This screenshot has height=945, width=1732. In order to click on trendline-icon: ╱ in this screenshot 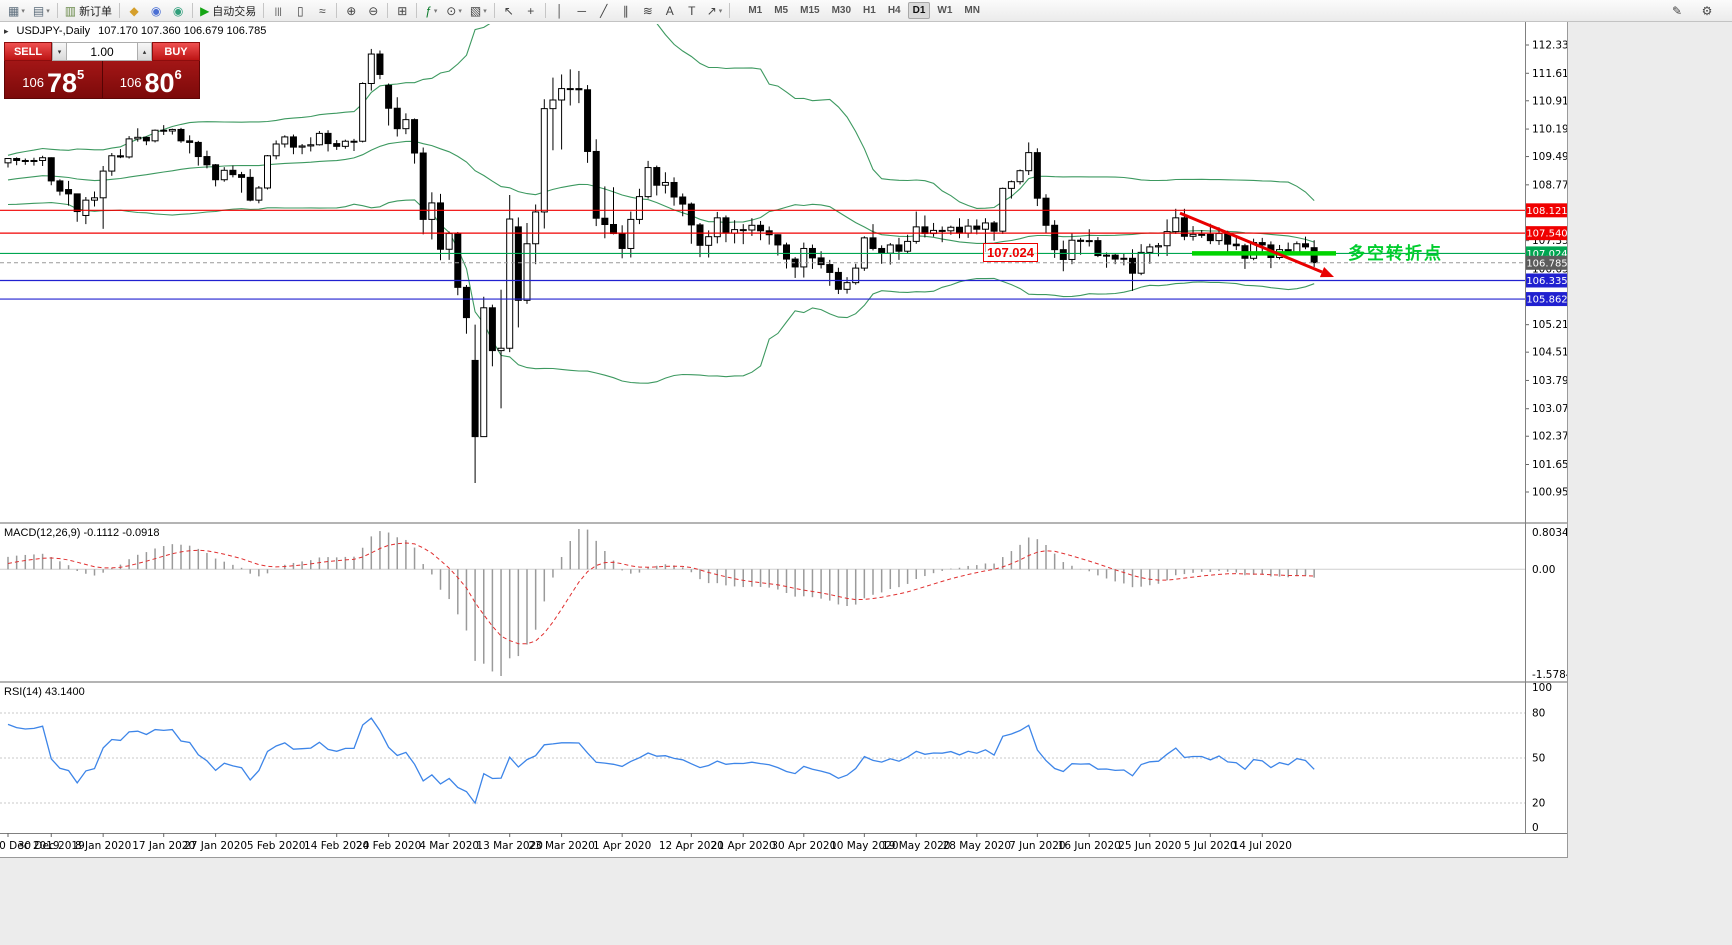, I will do `click(604, 10)`.